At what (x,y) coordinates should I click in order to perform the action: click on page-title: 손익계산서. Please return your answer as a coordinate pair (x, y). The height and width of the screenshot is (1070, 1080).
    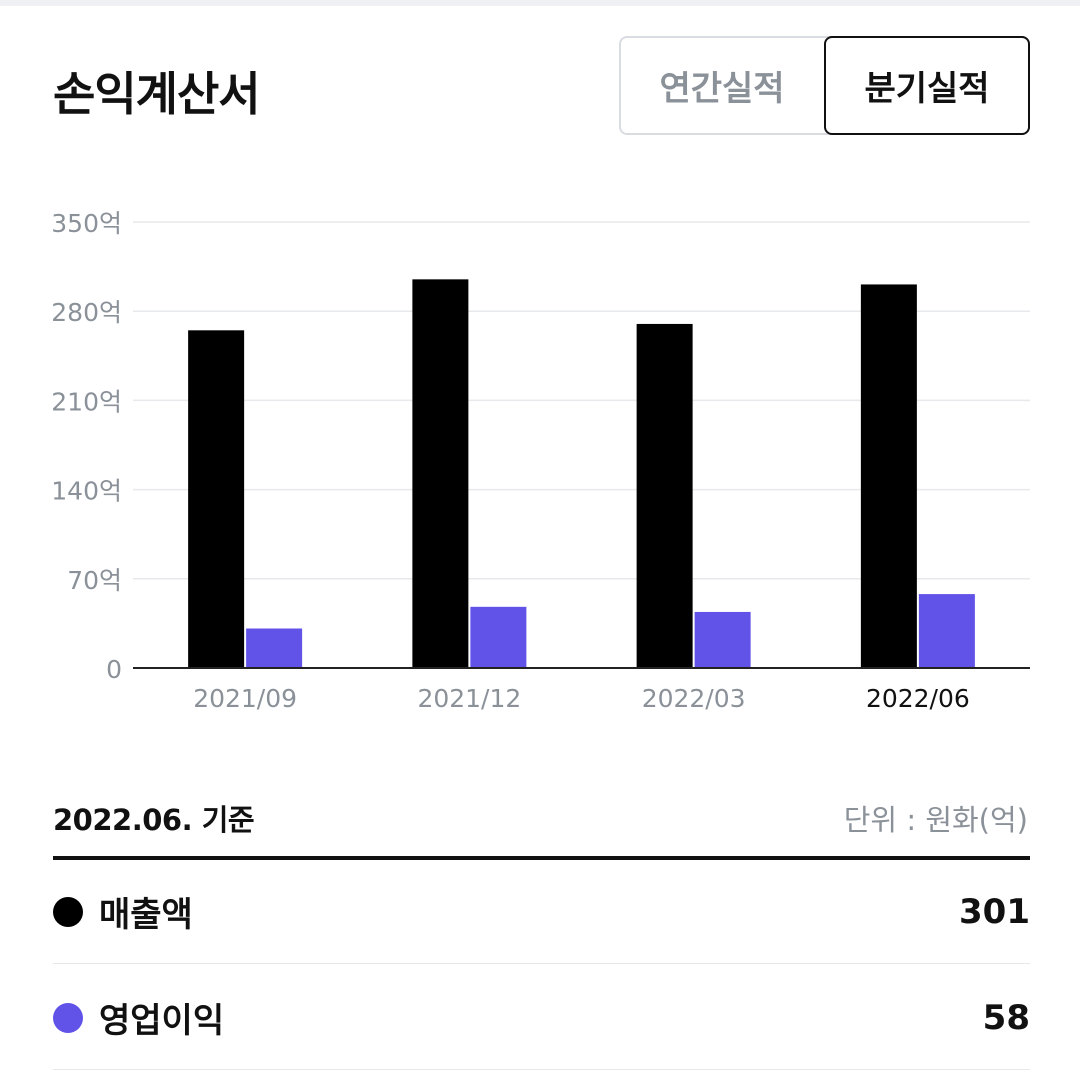
    Looking at the image, I should click on (157, 94).